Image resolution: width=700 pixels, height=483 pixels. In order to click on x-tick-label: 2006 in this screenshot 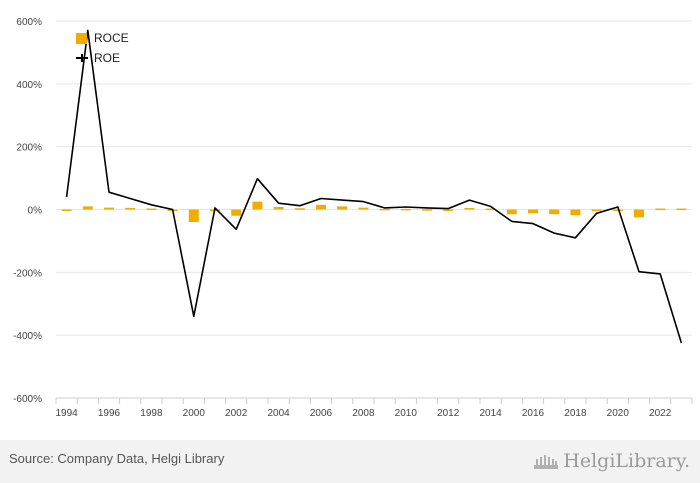, I will do `click(321, 413)`.